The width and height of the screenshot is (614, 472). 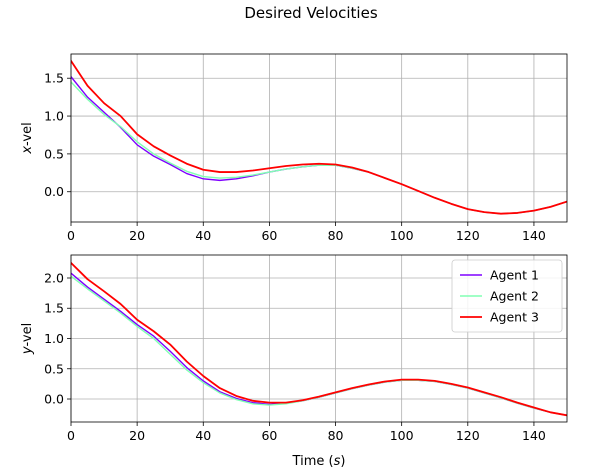 I want to click on legend-label-agent-1: Agent 1, so click(x=514, y=275).